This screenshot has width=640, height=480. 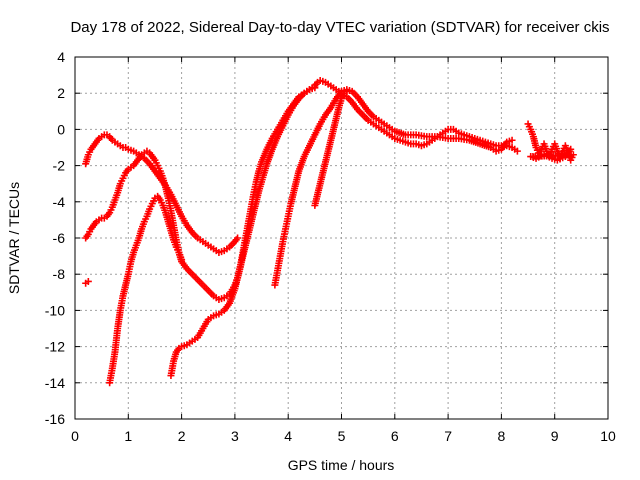 I want to click on y-axis-label: SDTVAR / TECUs, so click(x=14, y=238).